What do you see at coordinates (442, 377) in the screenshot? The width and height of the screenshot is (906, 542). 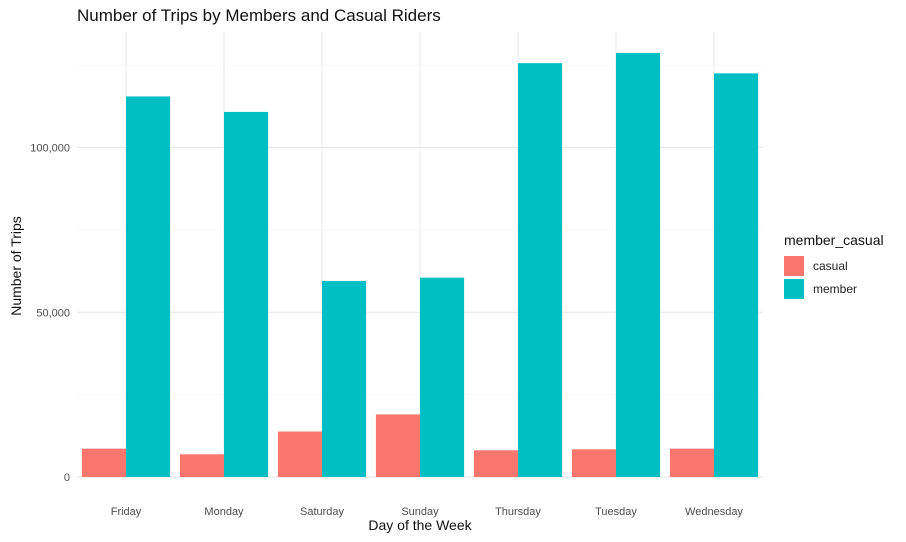 I see `bar-member-sunday` at bounding box center [442, 377].